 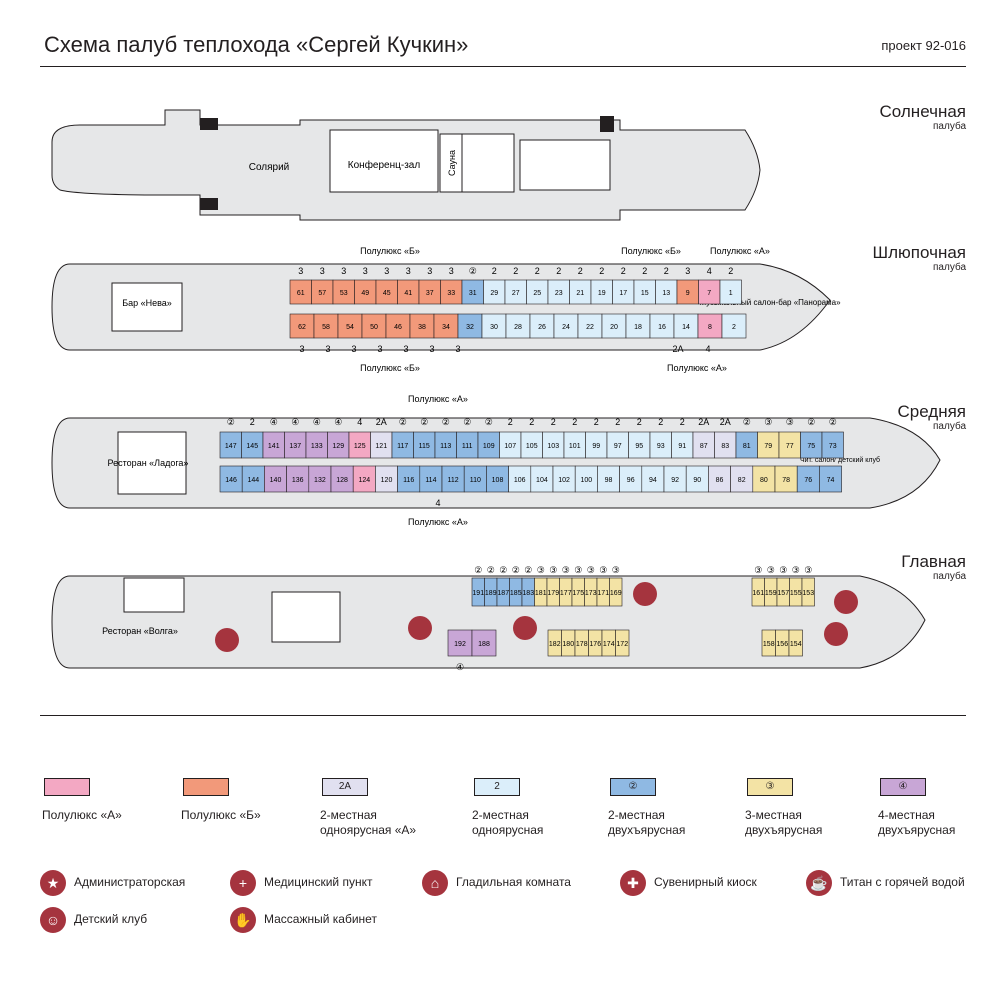 What do you see at coordinates (660, 422) in the screenshot?
I see `mid-top-cap-93: 2` at bounding box center [660, 422].